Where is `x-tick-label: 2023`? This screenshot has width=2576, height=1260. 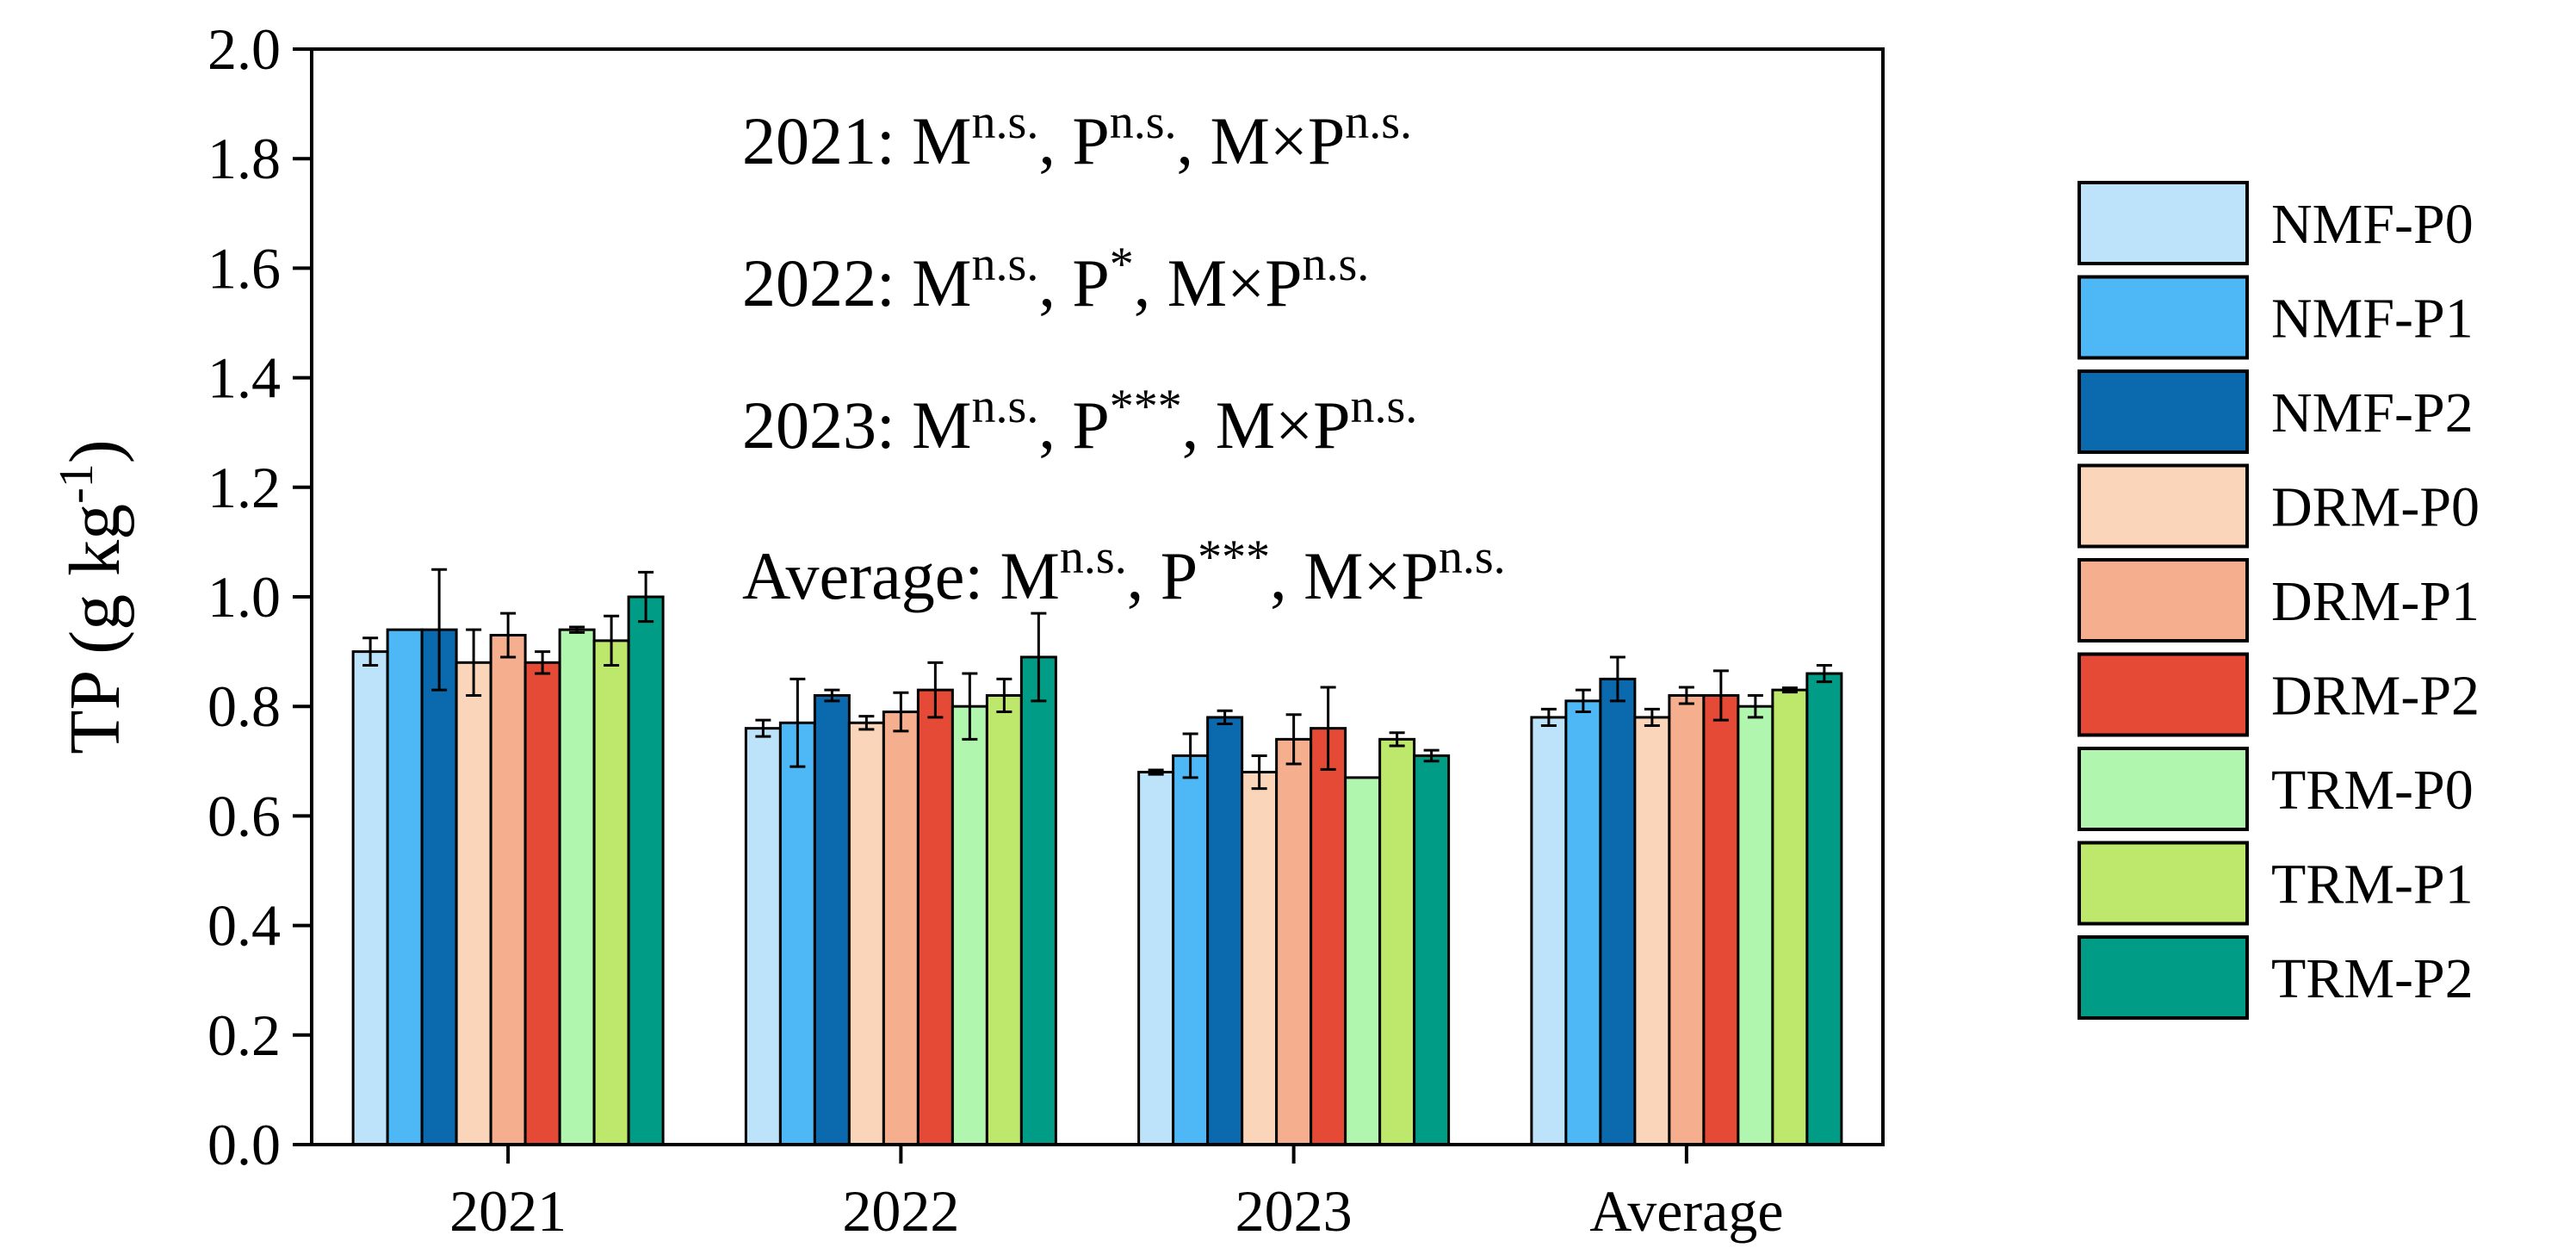 x-tick-label: 2023 is located at coordinates (1294, 1211).